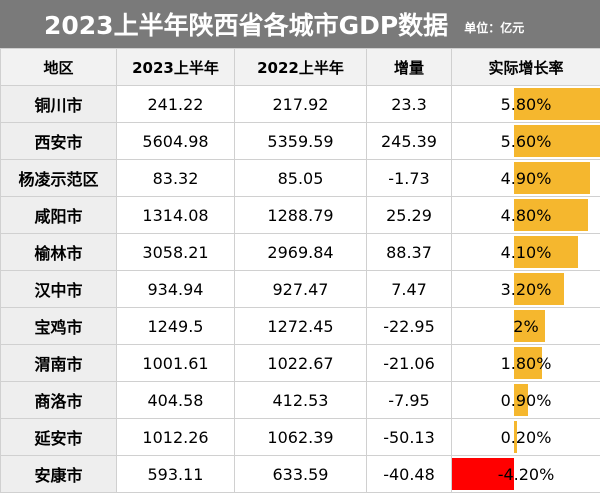 The image size is (600, 498). Describe the element at coordinates (175, 104) in the screenshot. I see `gdp-2023h1-cell: 241.22` at that location.